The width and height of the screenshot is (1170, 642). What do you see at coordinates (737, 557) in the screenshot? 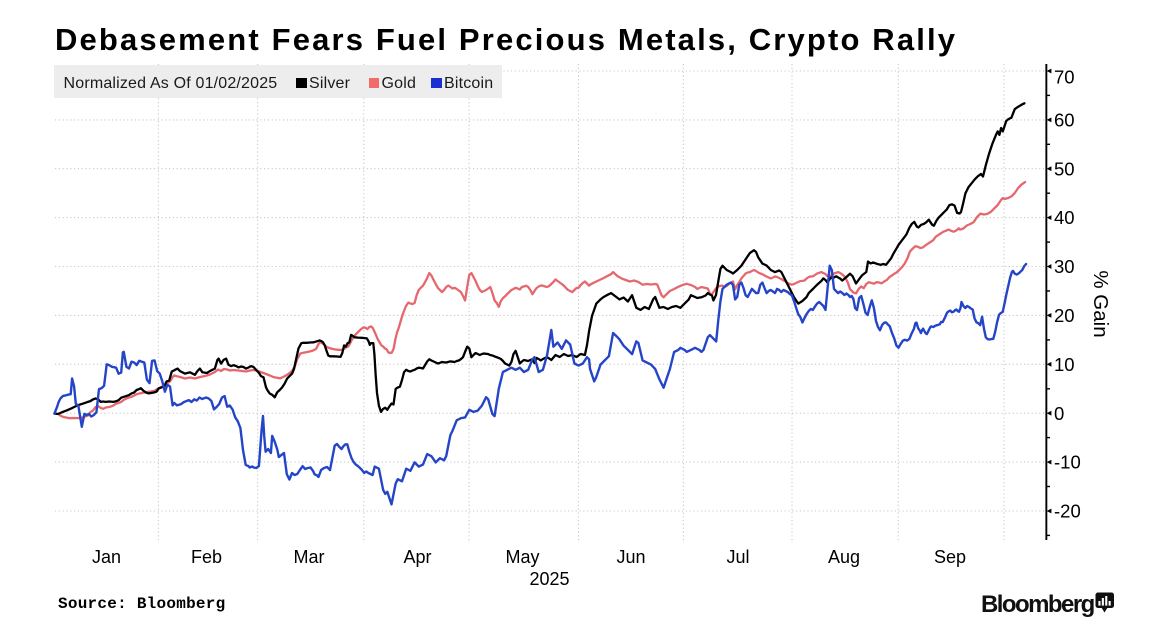
I see `svg-text: Jul` at bounding box center [737, 557].